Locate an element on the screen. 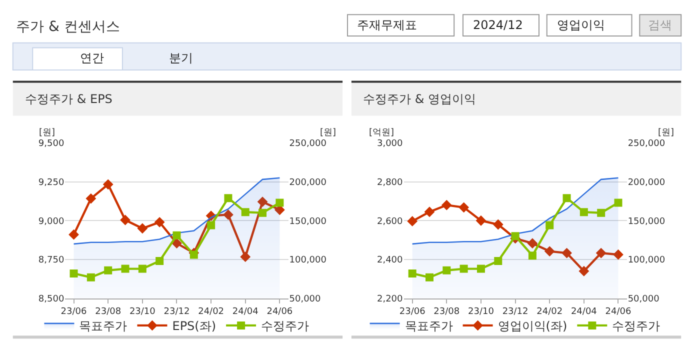 This screenshot has width=695, height=349. text: 분기 is located at coordinates (181, 58).